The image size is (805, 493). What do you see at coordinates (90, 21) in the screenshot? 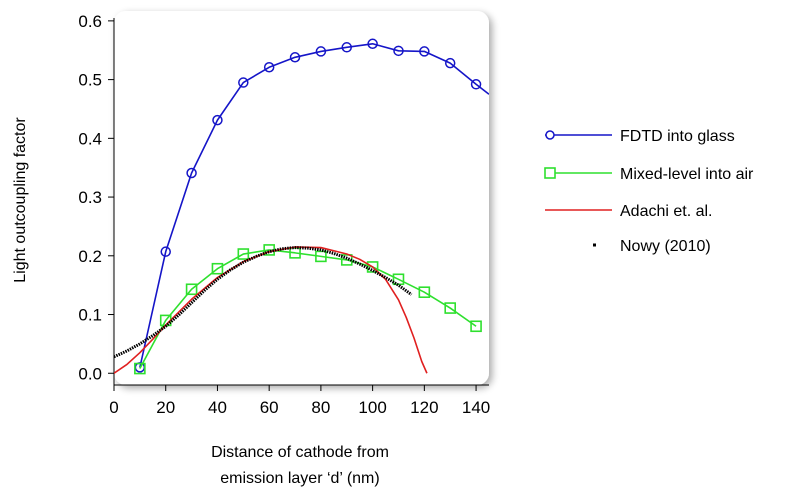
I see `y-tick-label: 0.6` at bounding box center [90, 21].